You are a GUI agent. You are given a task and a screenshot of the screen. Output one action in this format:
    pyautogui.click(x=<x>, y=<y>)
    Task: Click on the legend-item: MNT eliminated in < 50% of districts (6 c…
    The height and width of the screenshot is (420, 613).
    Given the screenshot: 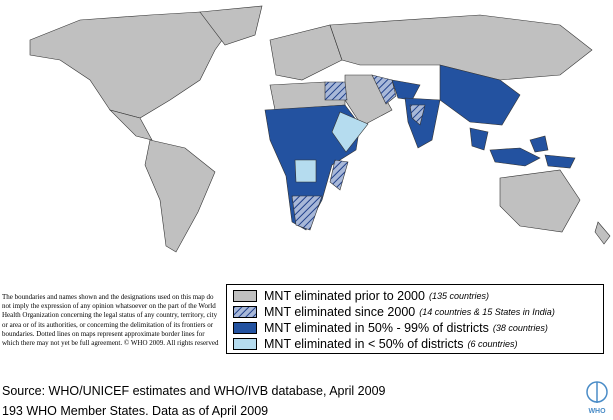 What is the action you would take?
    pyautogui.click(x=418, y=344)
    